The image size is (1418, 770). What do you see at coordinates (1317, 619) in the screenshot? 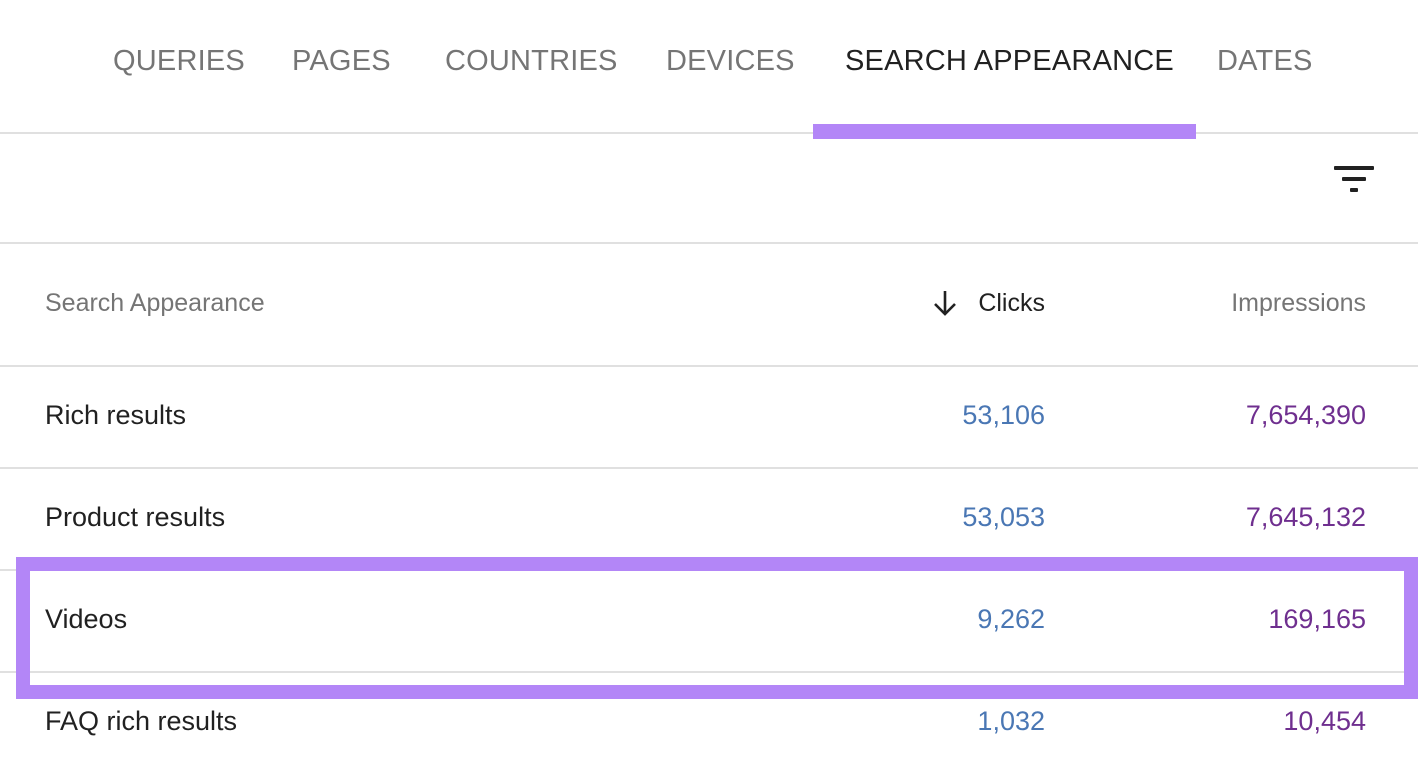
I see `row-impressions: 169,165` at bounding box center [1317, 619].